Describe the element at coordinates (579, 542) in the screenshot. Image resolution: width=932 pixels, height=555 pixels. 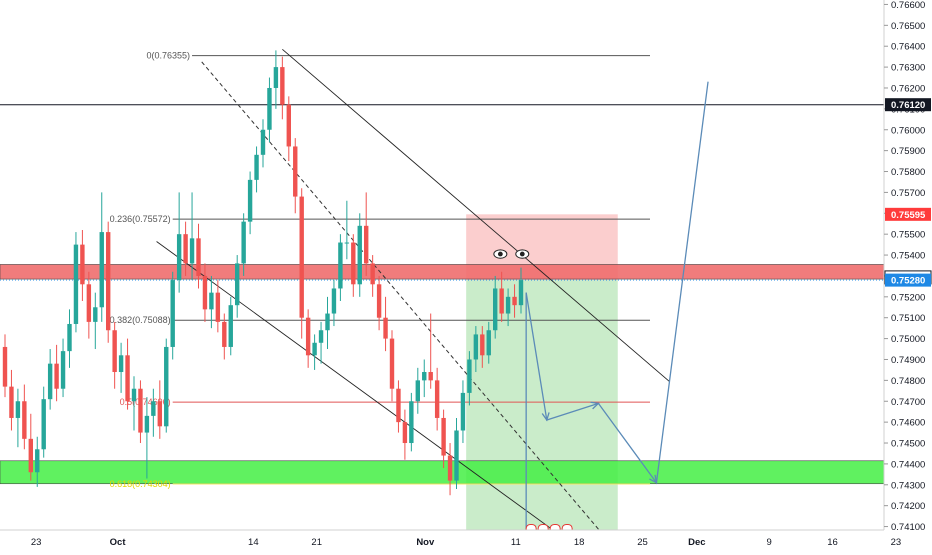
I see `x-tick-label: 18` at that location.